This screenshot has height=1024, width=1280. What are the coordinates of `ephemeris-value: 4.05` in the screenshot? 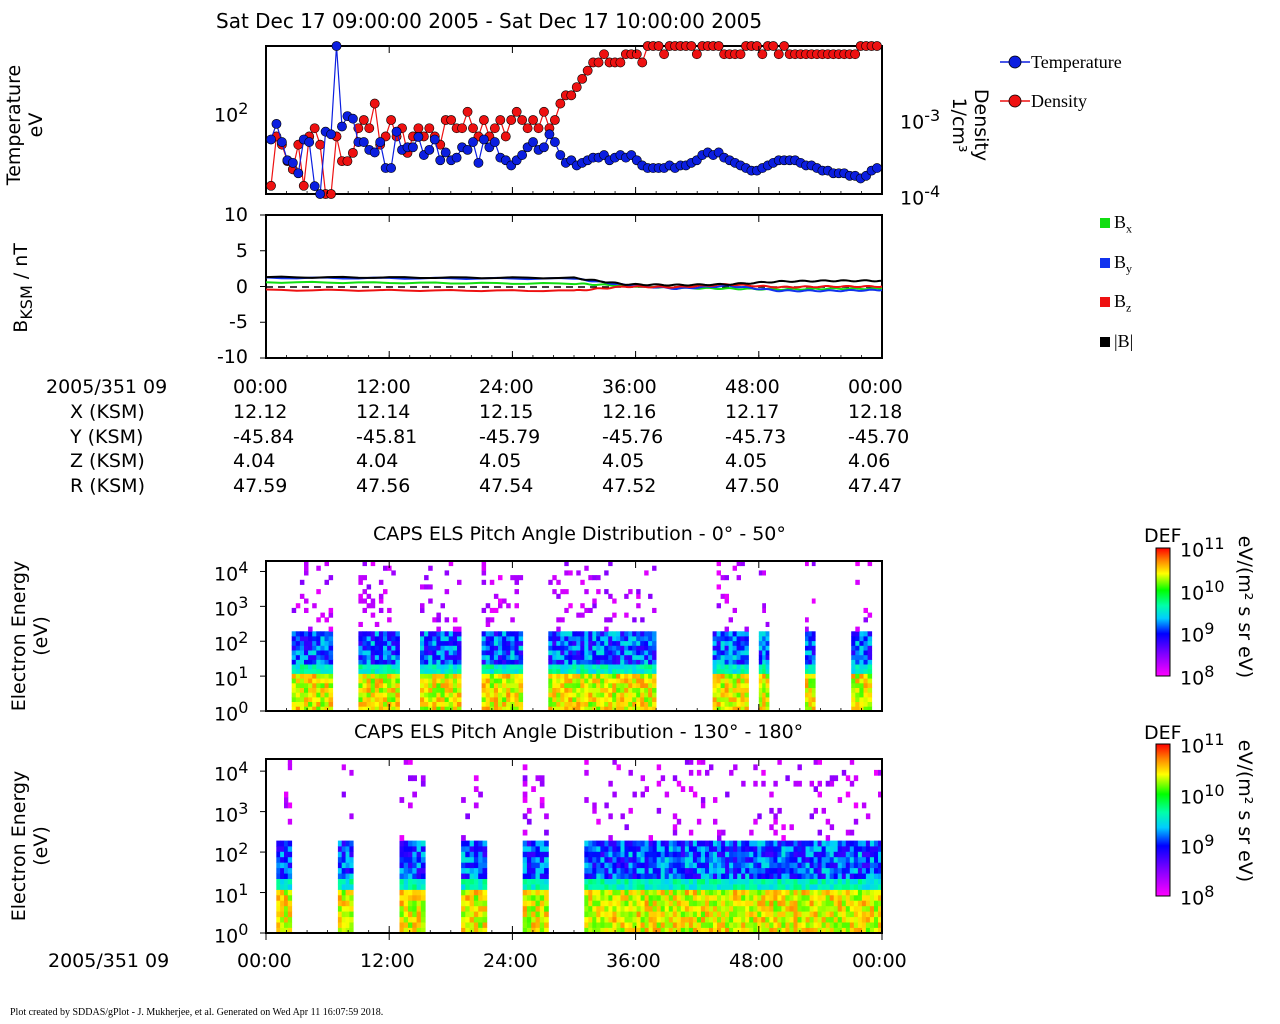 It's located at (746, 461).